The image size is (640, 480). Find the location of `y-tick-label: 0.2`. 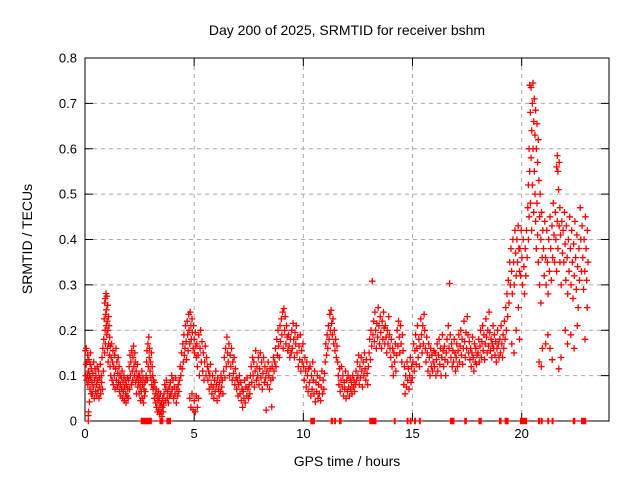

y-tick-label: 0.2 is located at coordinates (68, 330).